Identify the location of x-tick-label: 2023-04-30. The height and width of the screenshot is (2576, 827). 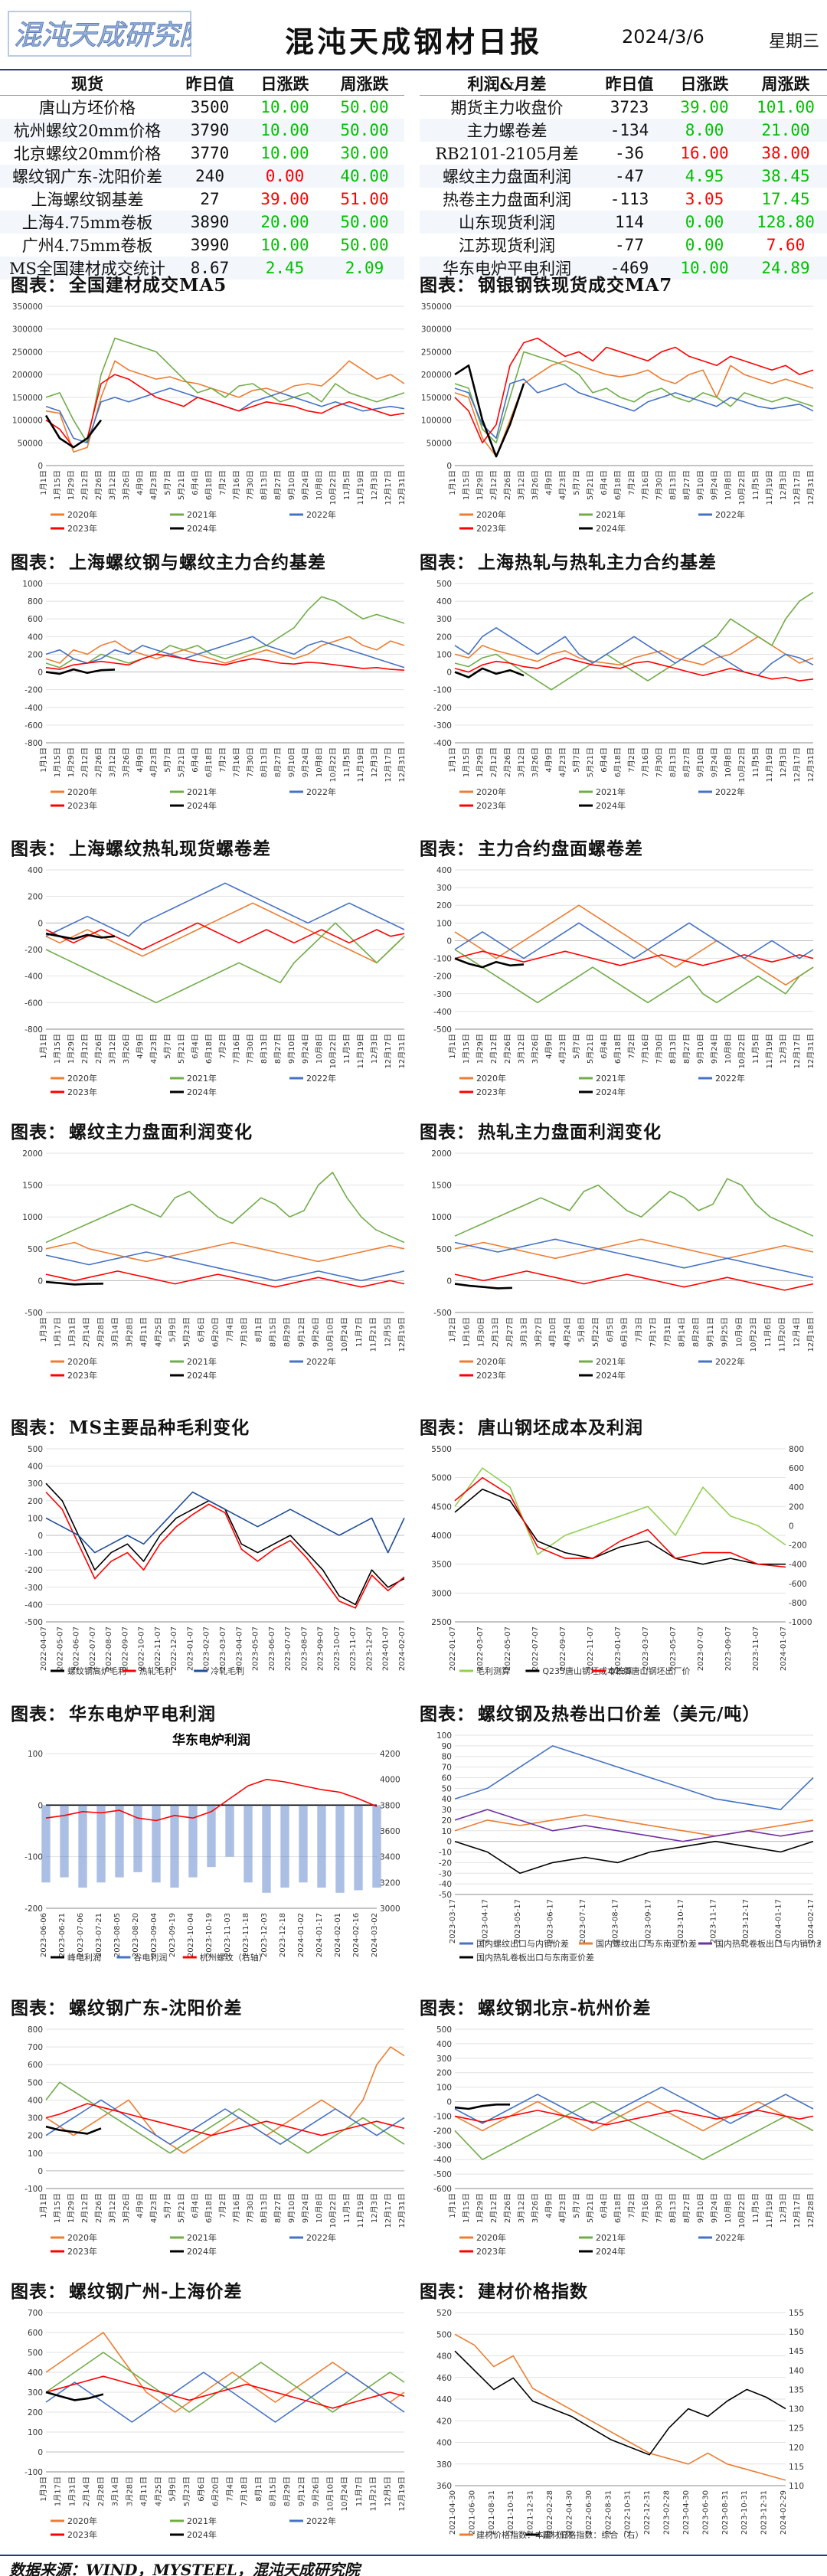
(686, 2512).